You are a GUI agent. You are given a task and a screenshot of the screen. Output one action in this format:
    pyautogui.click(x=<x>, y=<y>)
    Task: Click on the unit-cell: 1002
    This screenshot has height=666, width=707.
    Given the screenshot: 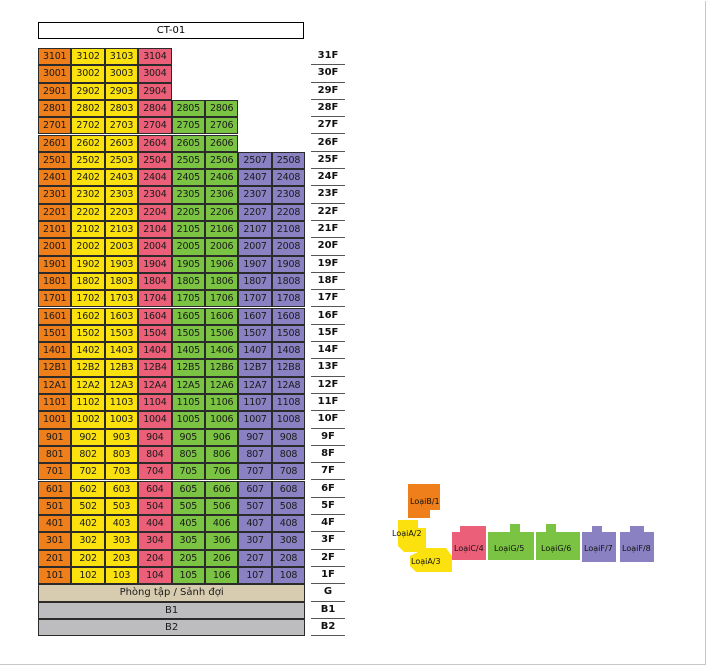 What is the action you would take?
    pyautogui.click(x=88, y=420)
    